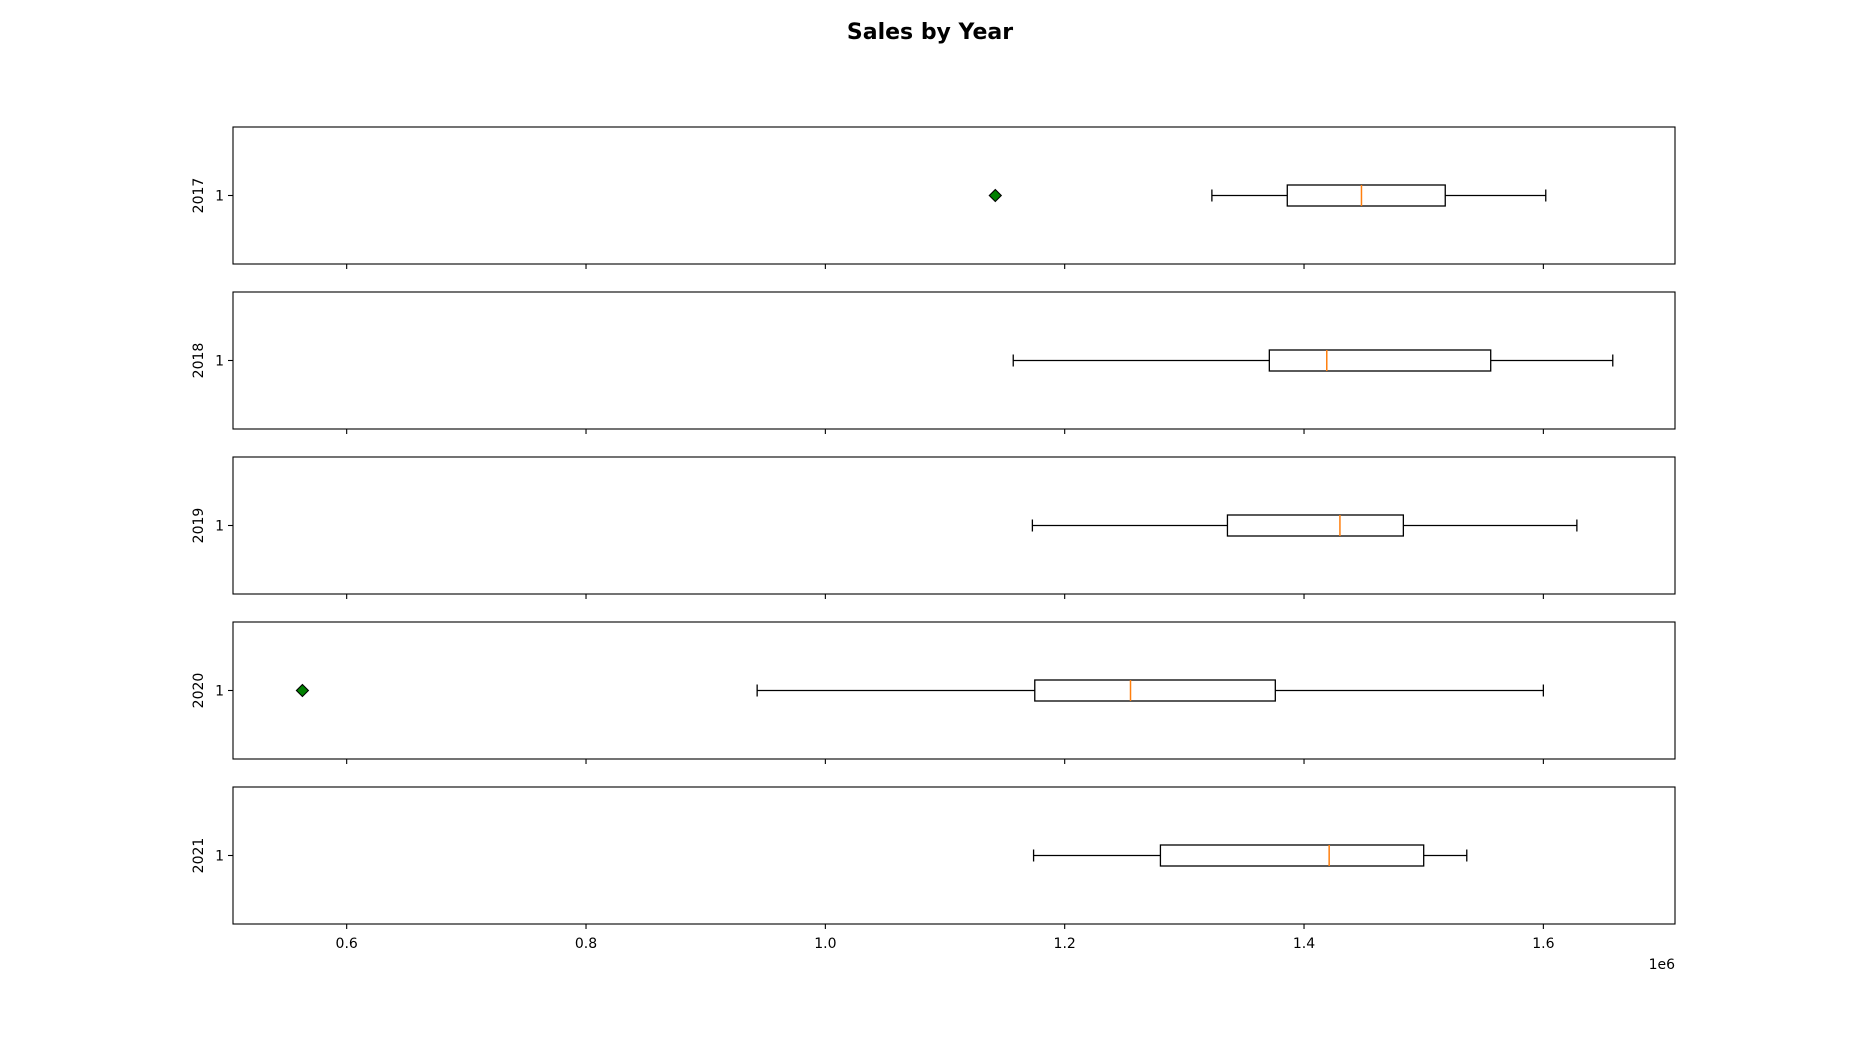  What do you see at coordinates (1304, 944) in the screenshot?
I see `x-tick-label: 1.4` at bounding box center [1304, 944].